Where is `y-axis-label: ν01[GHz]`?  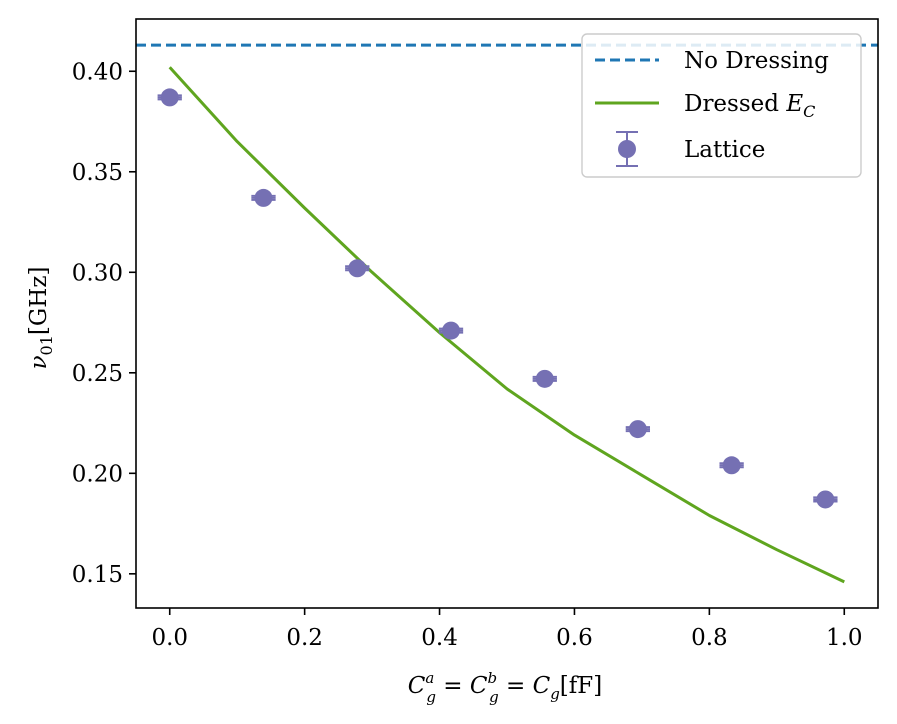 y-axis-label: ν01[GHz] is located at coordinates (41, 318).